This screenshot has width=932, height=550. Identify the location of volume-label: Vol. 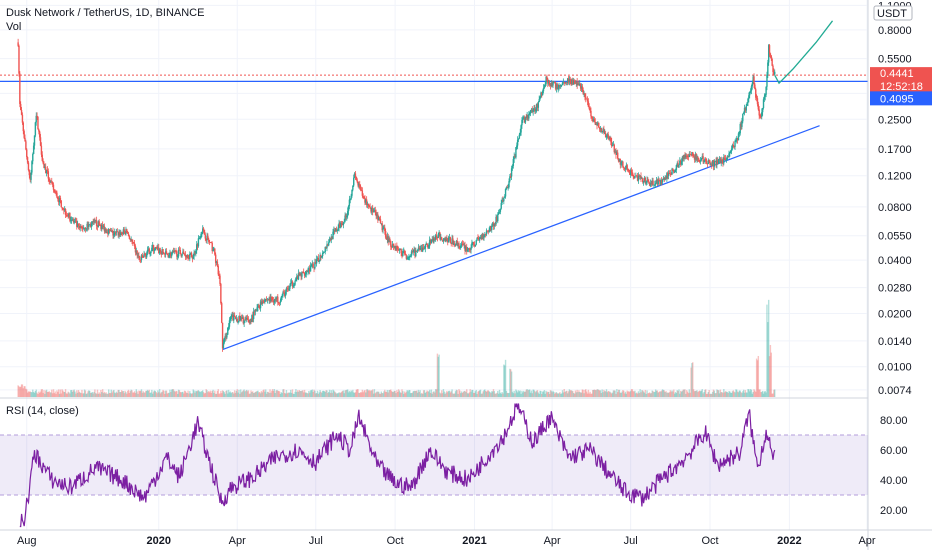
(13, 27).